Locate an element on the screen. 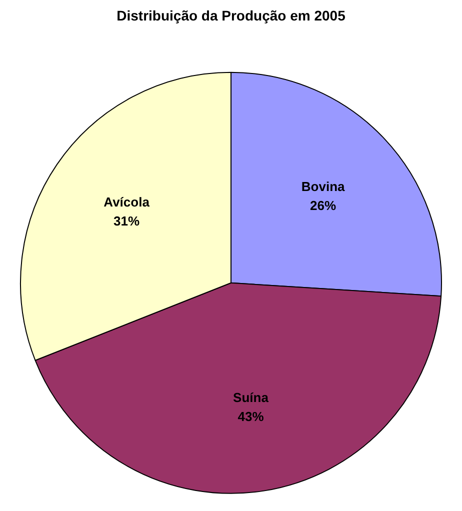 This screenshot has width=462, height=511. slice-label: Bovina is located at coordinates (323, 186).